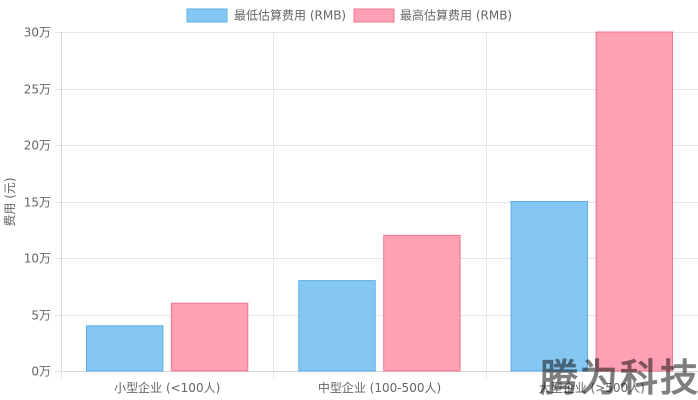 The height and width of the screenshot is (400, 698). What do you see at coordinates (37, 33) in the screenshot?
I see `y-tick-label: 30万` at bounding box center [37, 33].